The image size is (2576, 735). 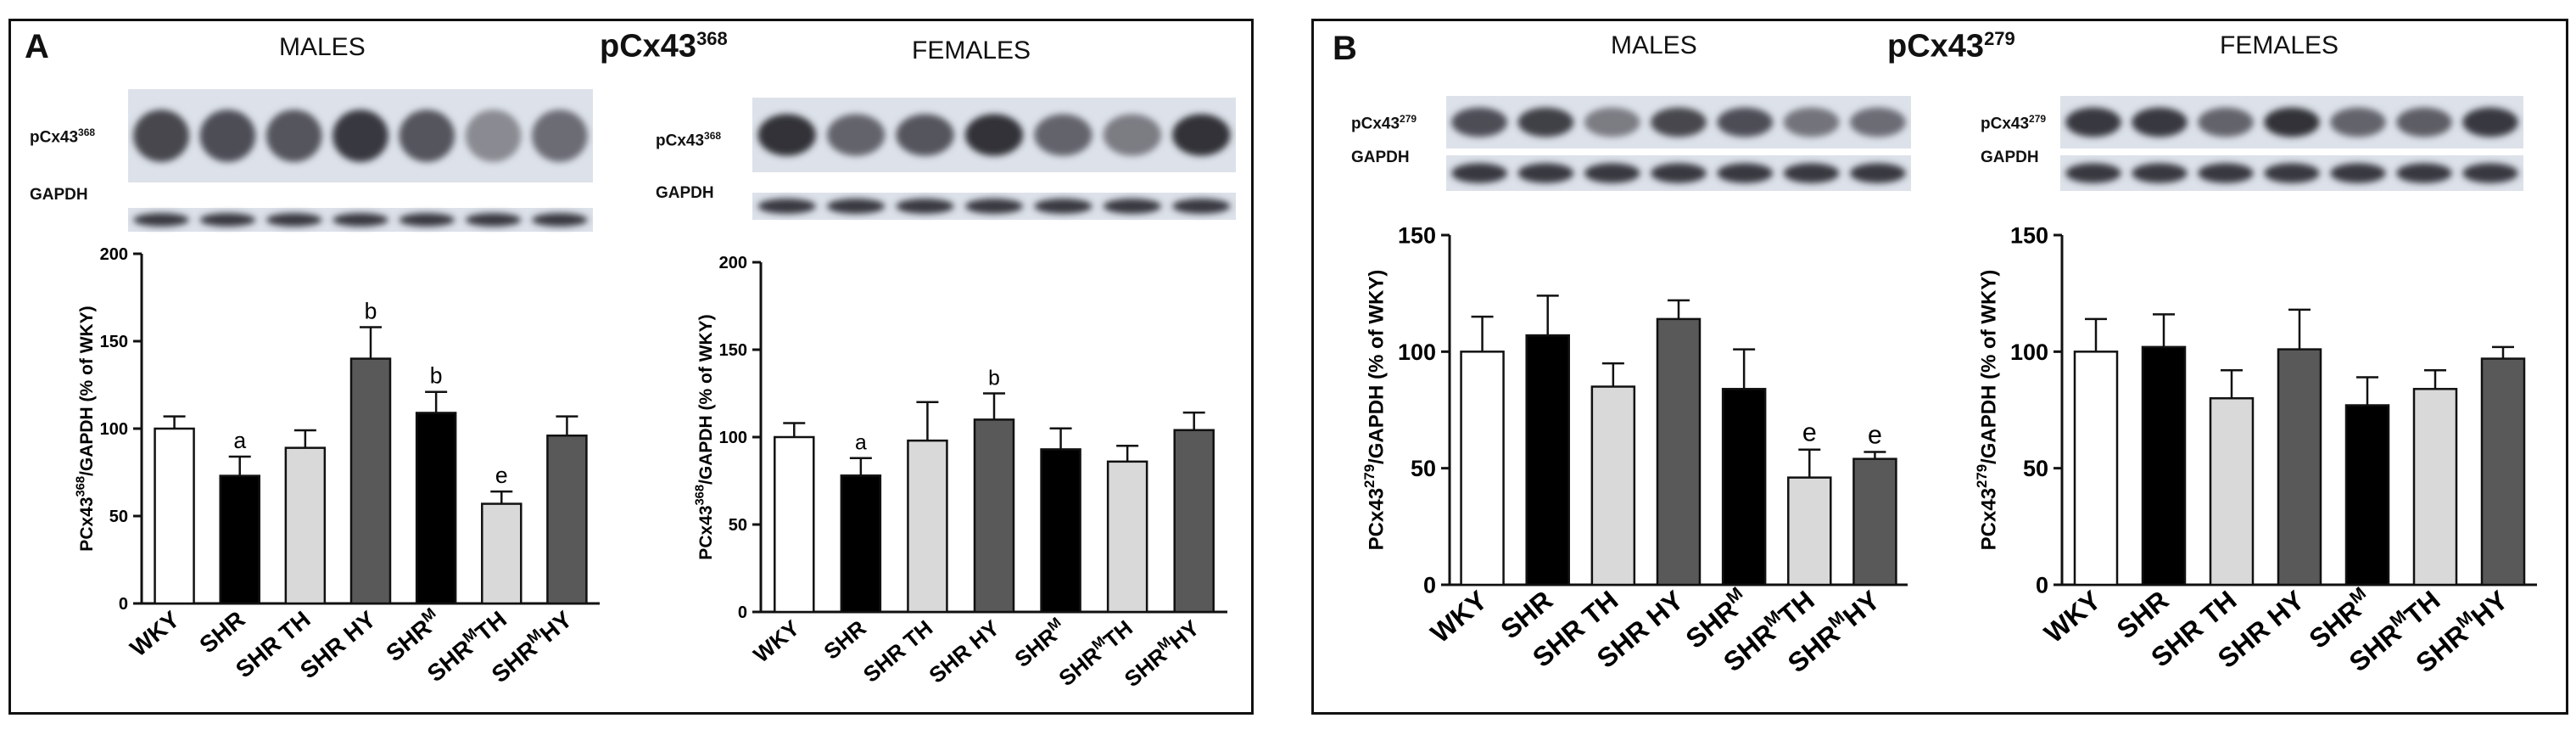 What do you see at coordinates (971, 50) in the screenshot?
I see `females-label: FEMALES` at bounding box center [971, 50].